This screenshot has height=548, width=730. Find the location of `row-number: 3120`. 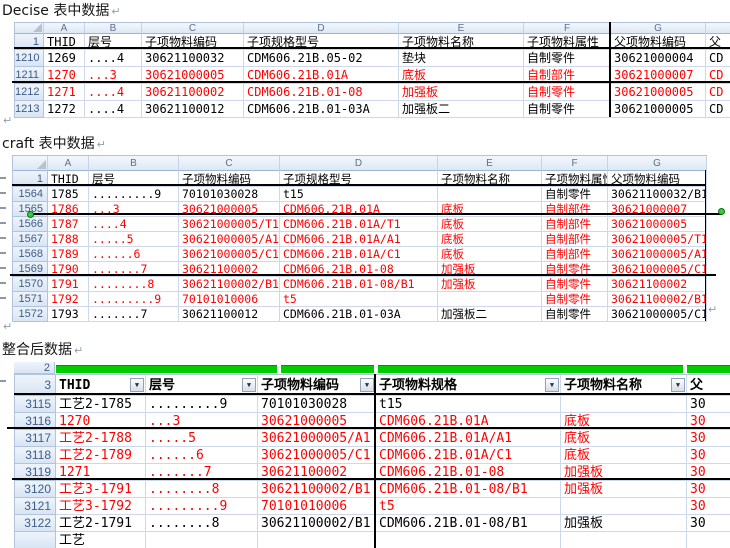

row-number: 3120 is located at coordinates (35, 489).